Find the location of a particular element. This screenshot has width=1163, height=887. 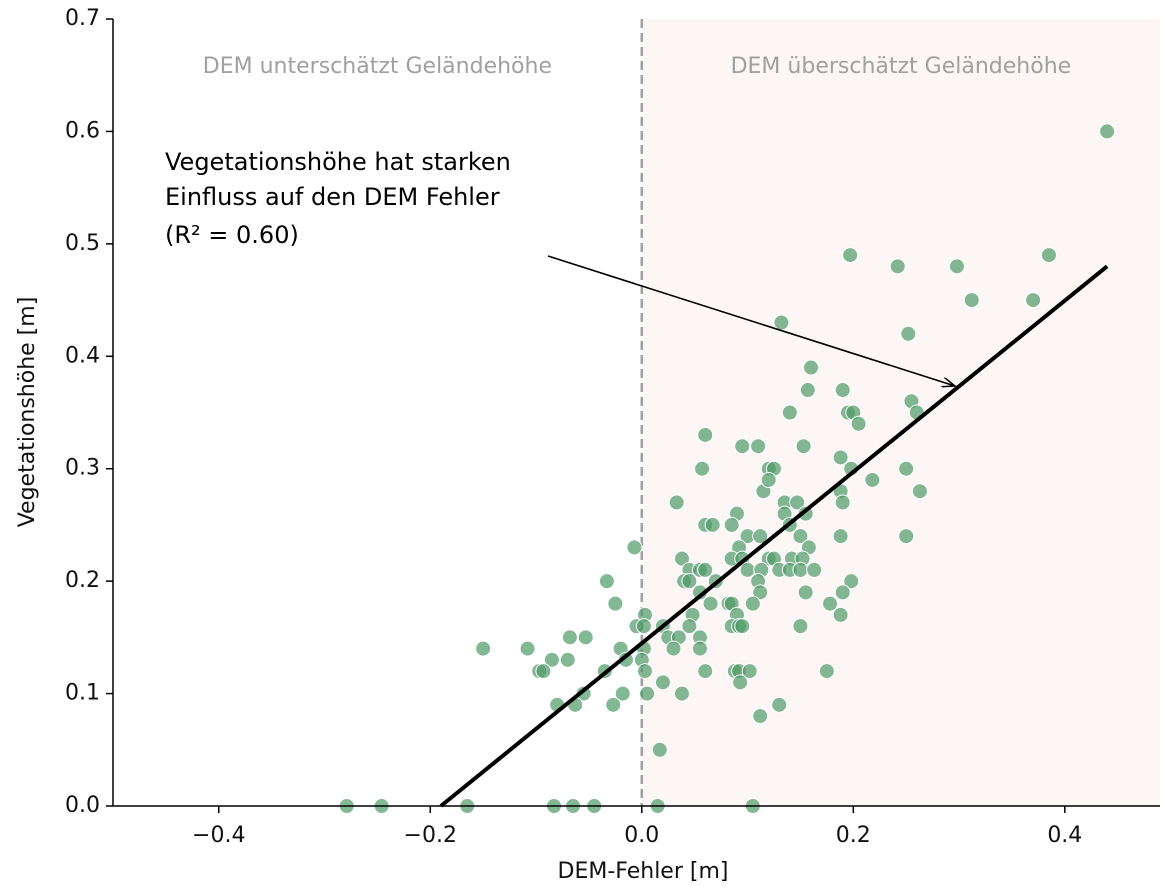

y-tick-label: 0.1 is located at coordinates (82, 693).